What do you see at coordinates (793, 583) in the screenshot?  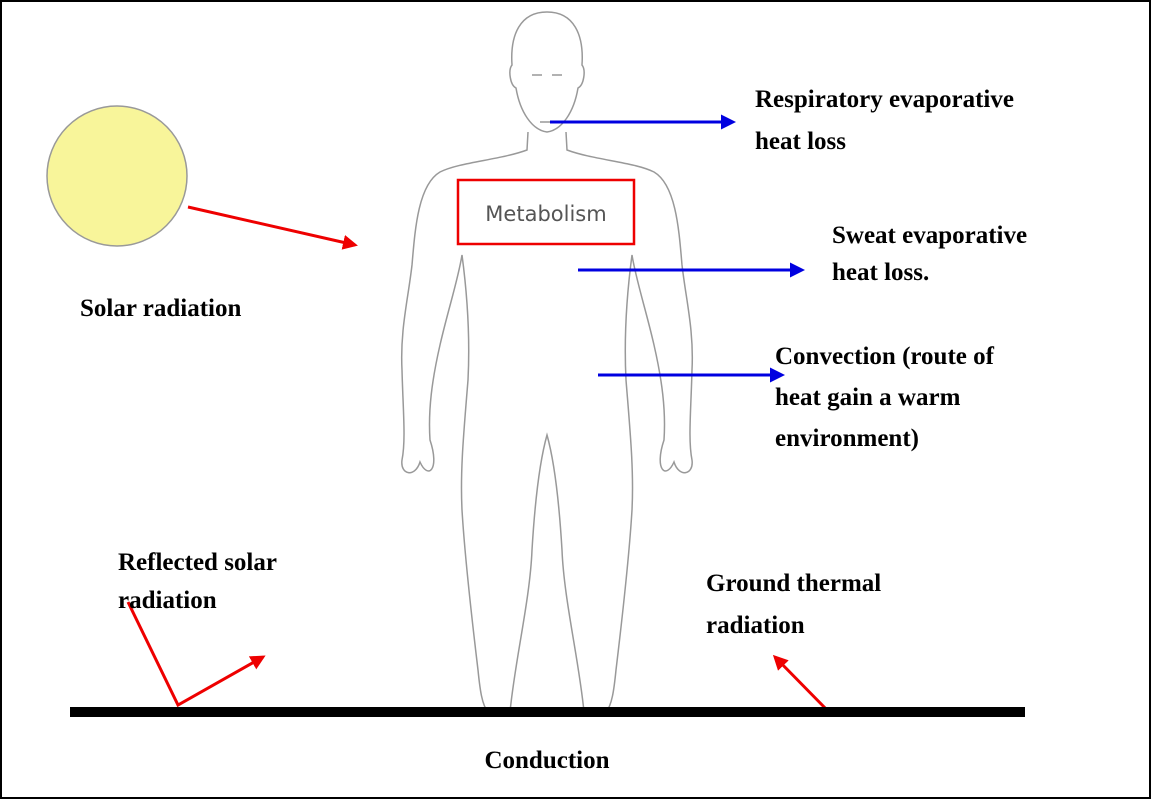 I see `ground-label: Ground thermal` at bounding box center [793, 583].